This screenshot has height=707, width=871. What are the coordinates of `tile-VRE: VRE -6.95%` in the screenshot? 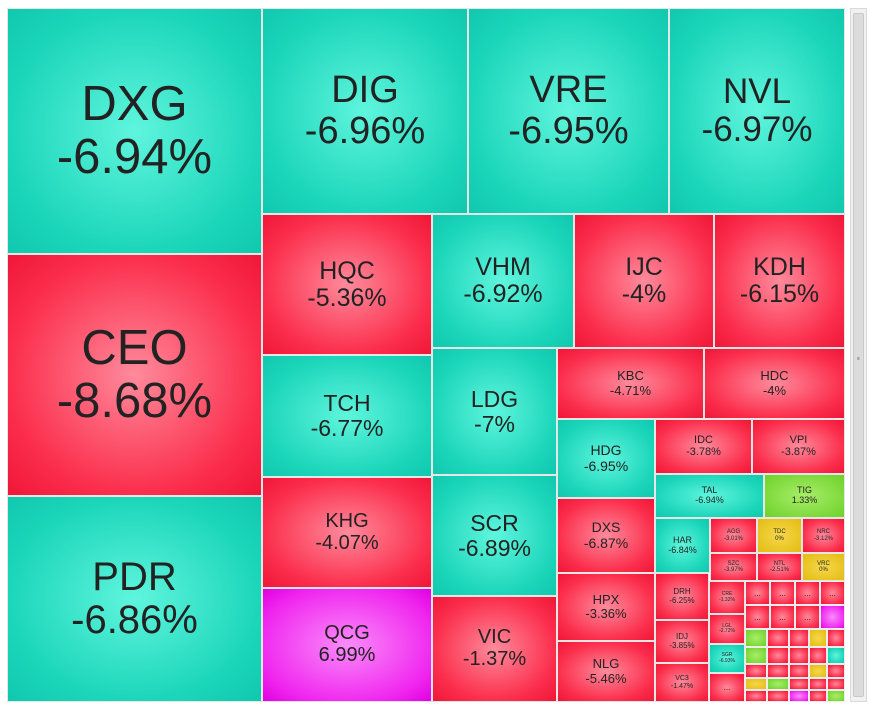 It's located at (568, 111).